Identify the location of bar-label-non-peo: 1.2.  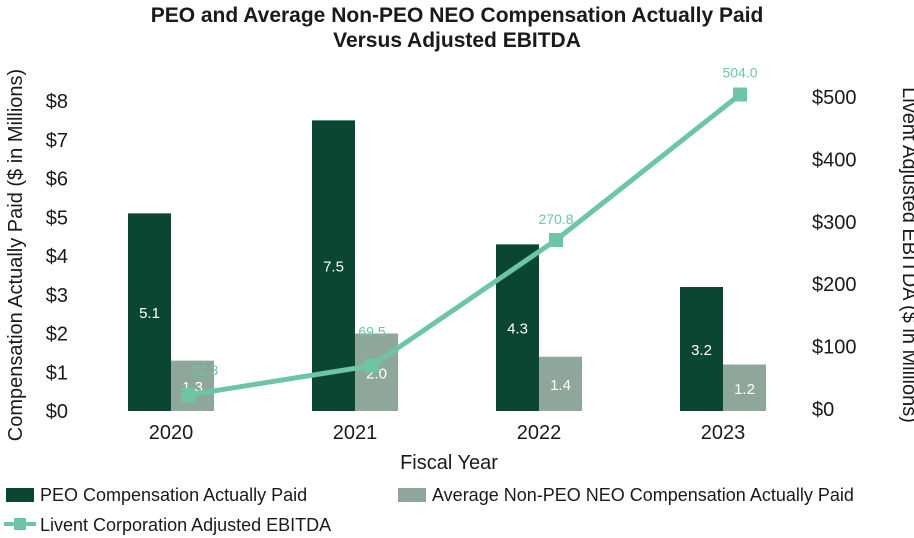
(744, 389).